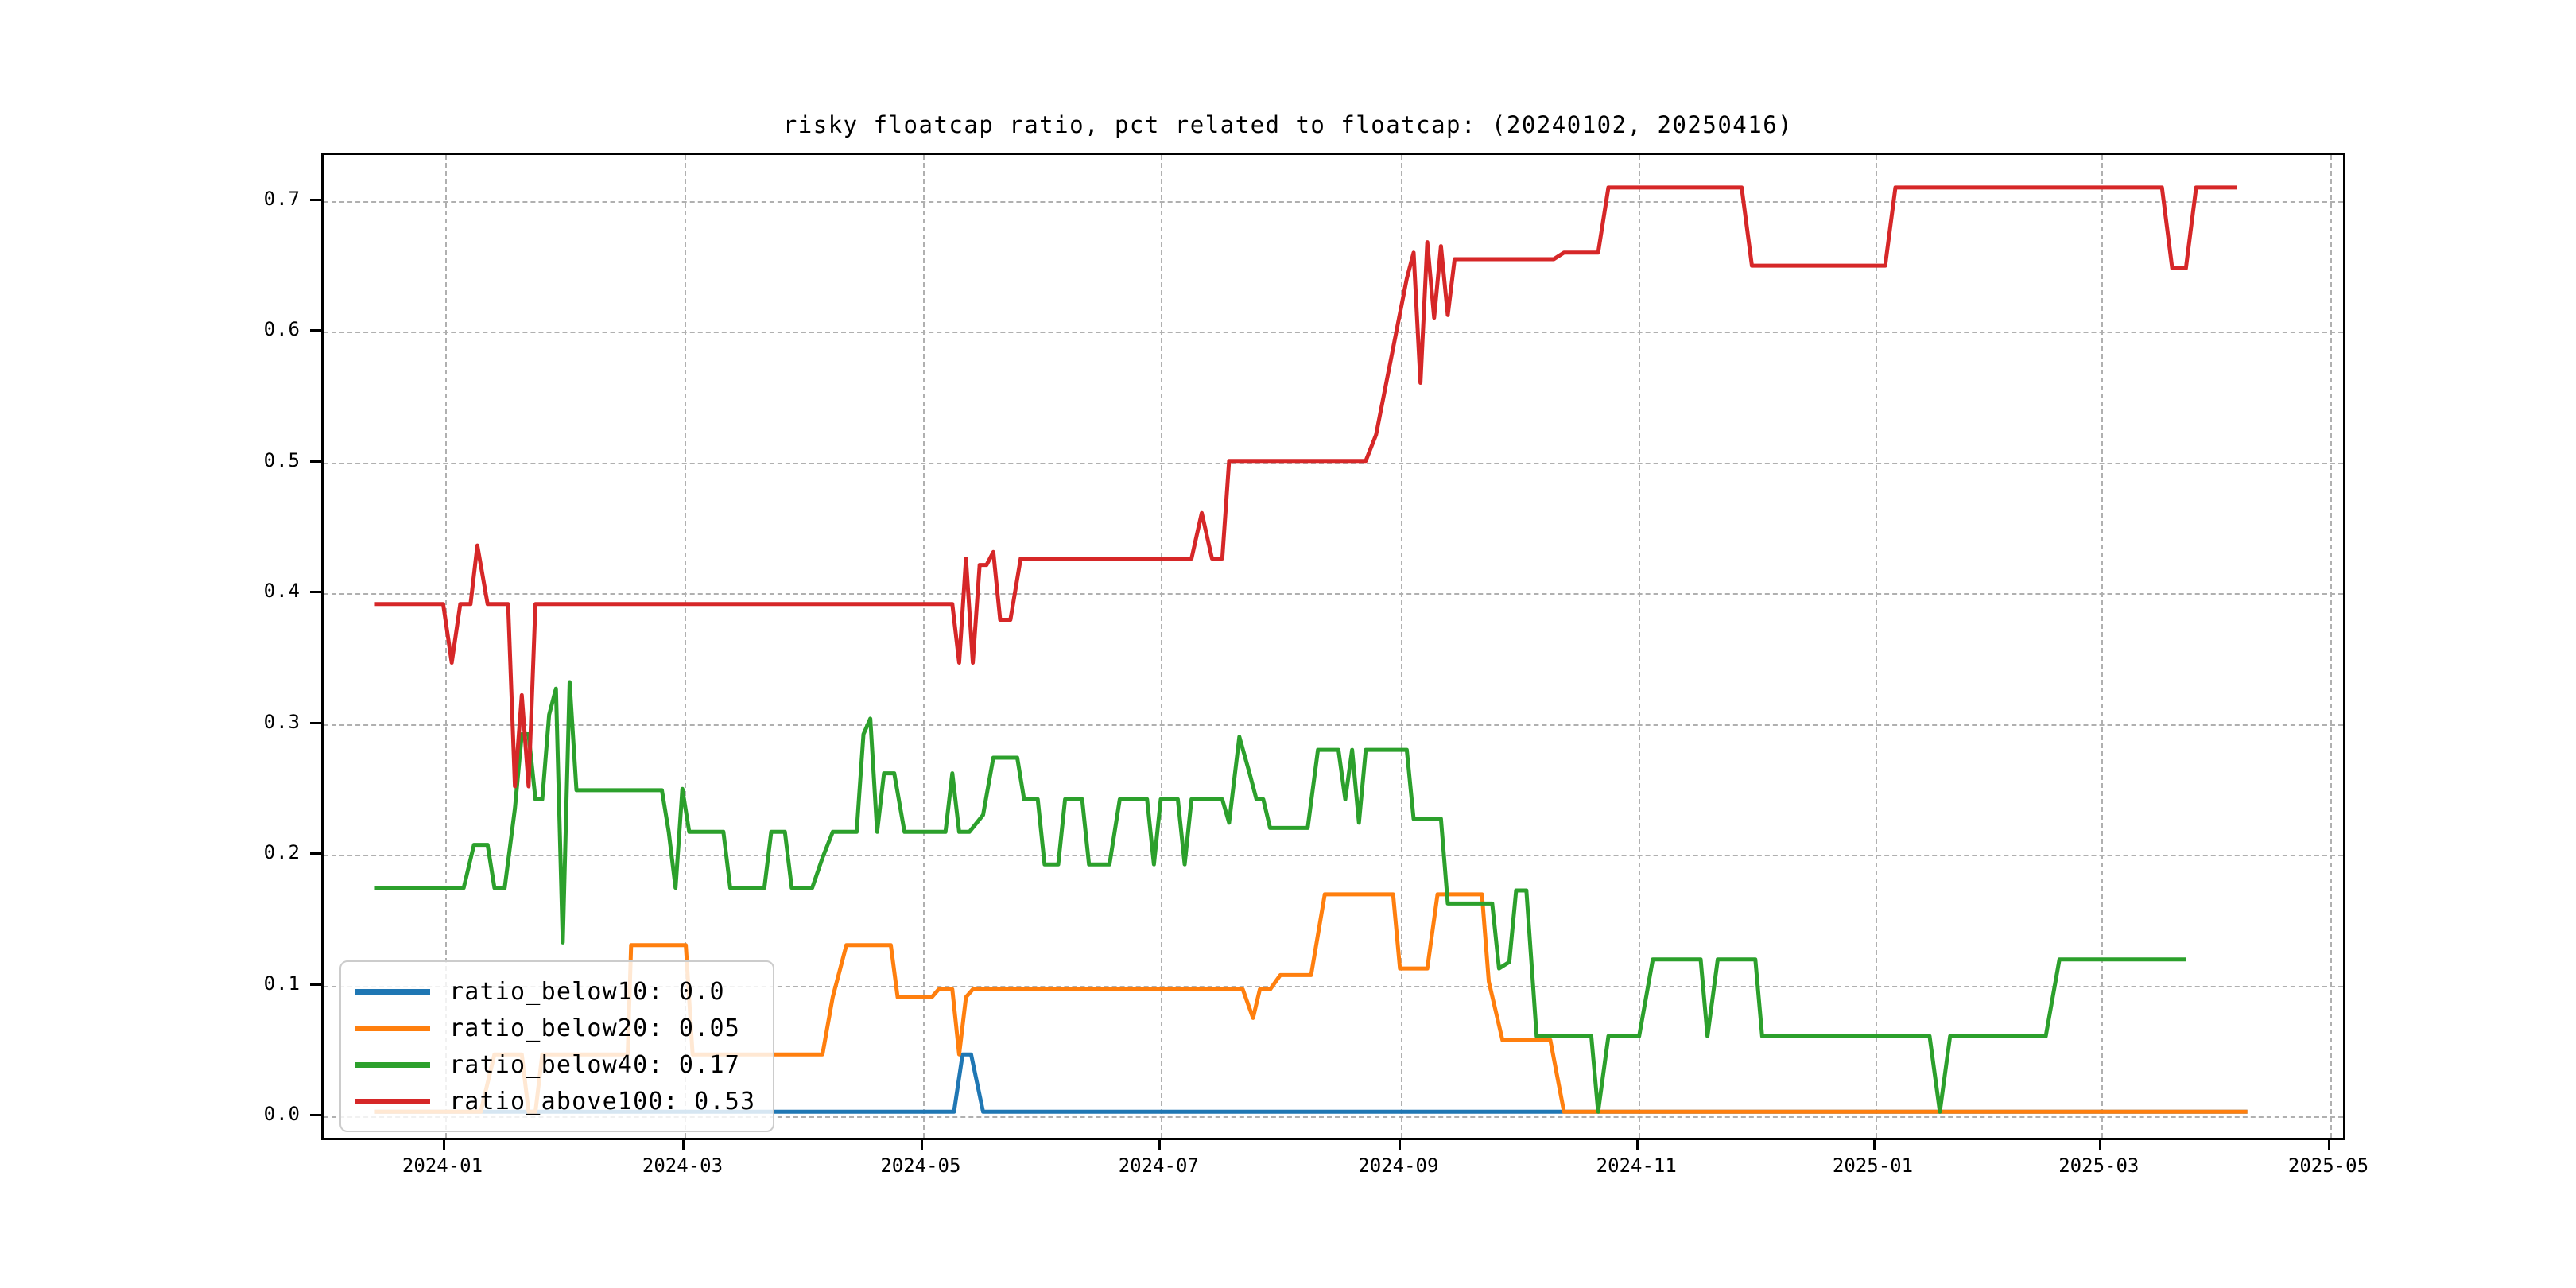  What do you see at coordinates (921, 1166) in the screenshot?
I see `x-axis-tick-label: 2024-05` at bounding box center [921, 1166].